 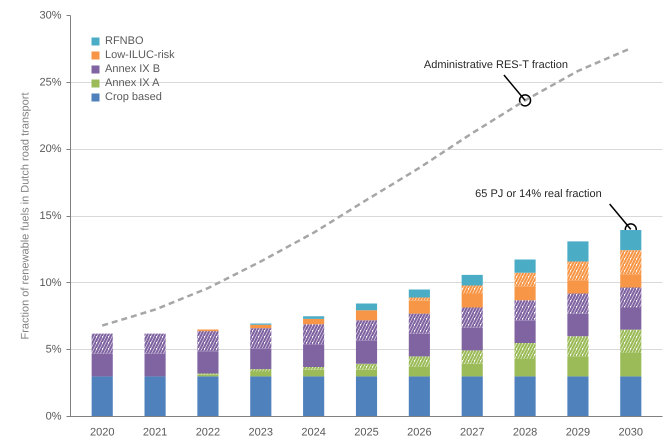 I want to click on x-tick-label: 2020, so click(x=102, y=432).